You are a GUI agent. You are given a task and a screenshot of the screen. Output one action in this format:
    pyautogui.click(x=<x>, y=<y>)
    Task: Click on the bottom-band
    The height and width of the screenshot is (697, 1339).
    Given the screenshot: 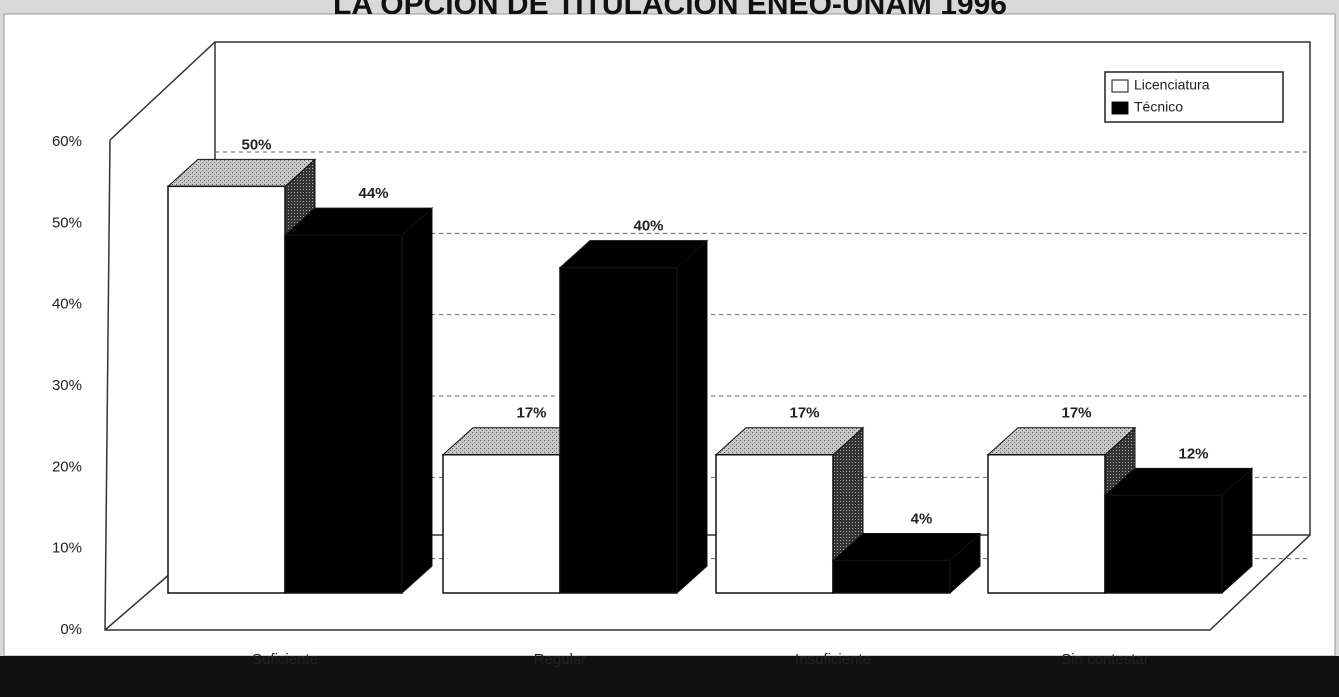 What is the action you would take?
    pyautogui.click(x=669, y=676)
    